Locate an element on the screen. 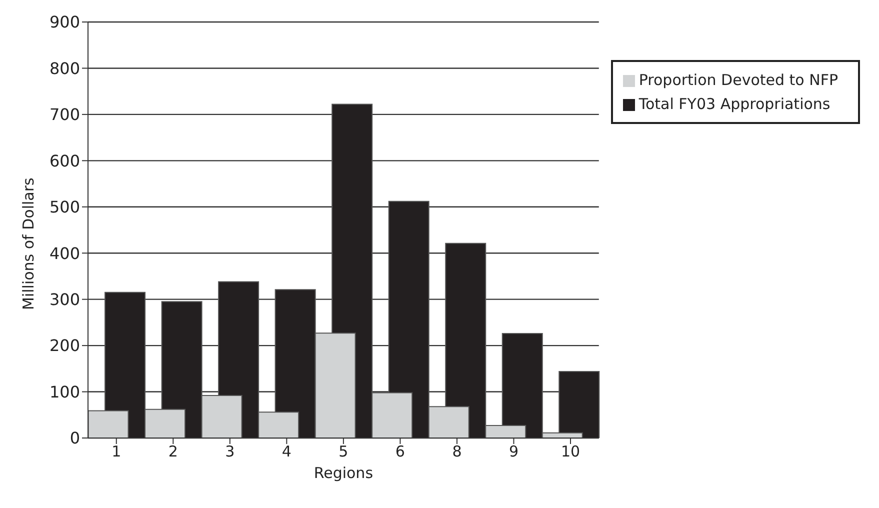  y-tick-label: 900 is located at coordinates (64, 22).